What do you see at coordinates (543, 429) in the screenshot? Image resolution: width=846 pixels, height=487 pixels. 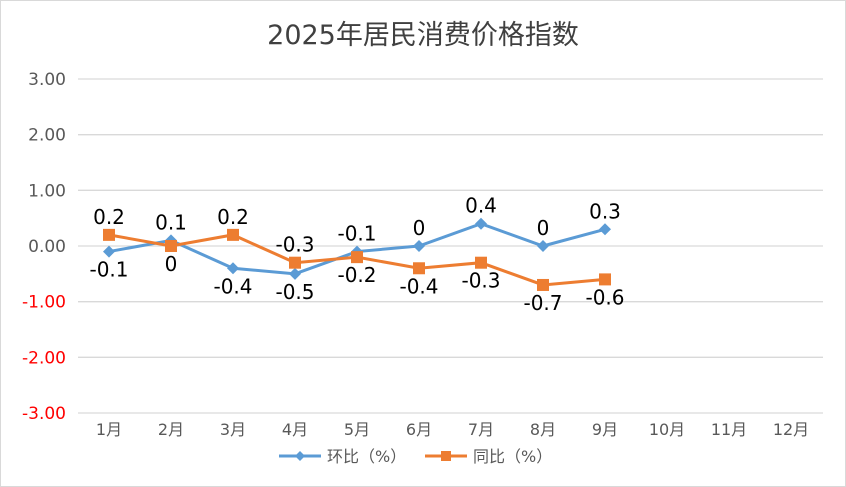 I see `x-tick-label: 8月` at bounding box center [543, 429].